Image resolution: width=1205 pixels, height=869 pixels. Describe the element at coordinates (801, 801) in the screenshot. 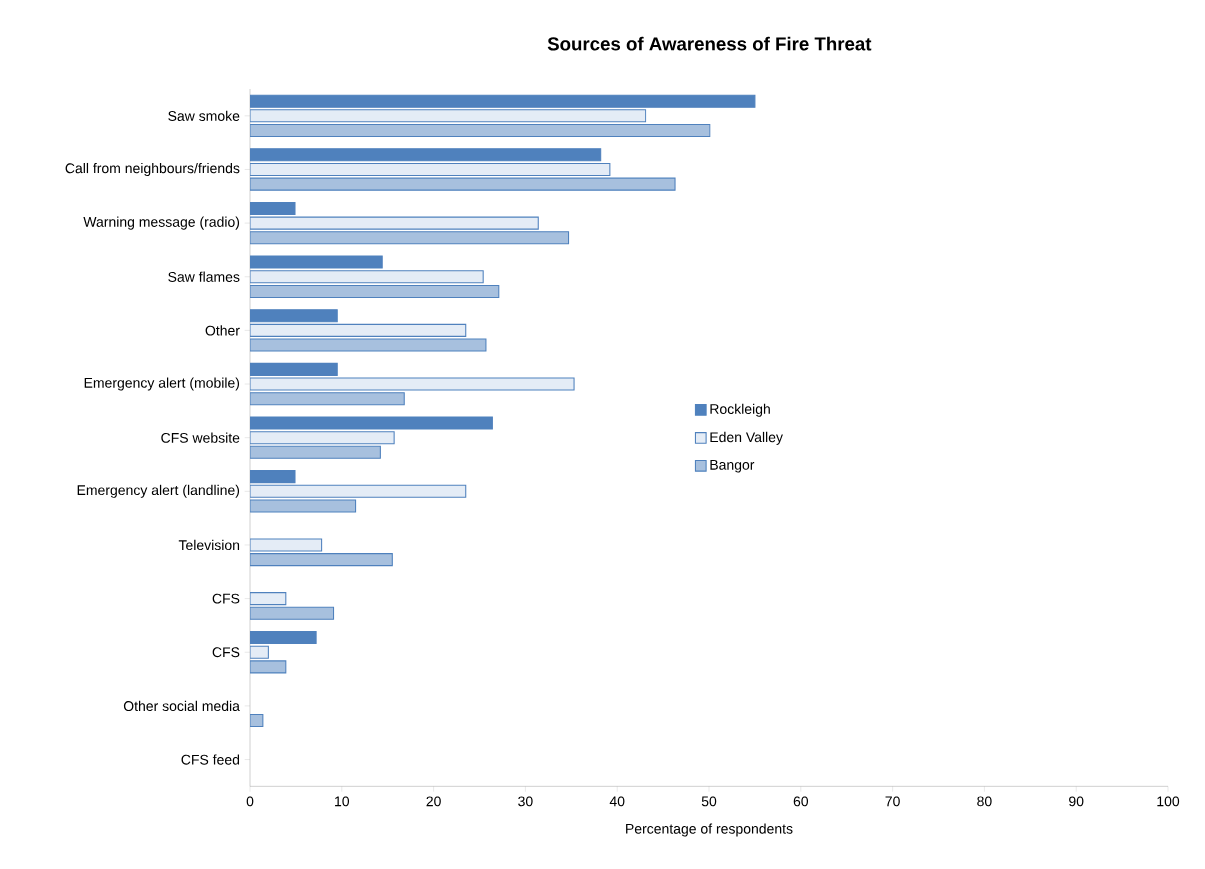

I see `x-tick-label: 60` at that location.